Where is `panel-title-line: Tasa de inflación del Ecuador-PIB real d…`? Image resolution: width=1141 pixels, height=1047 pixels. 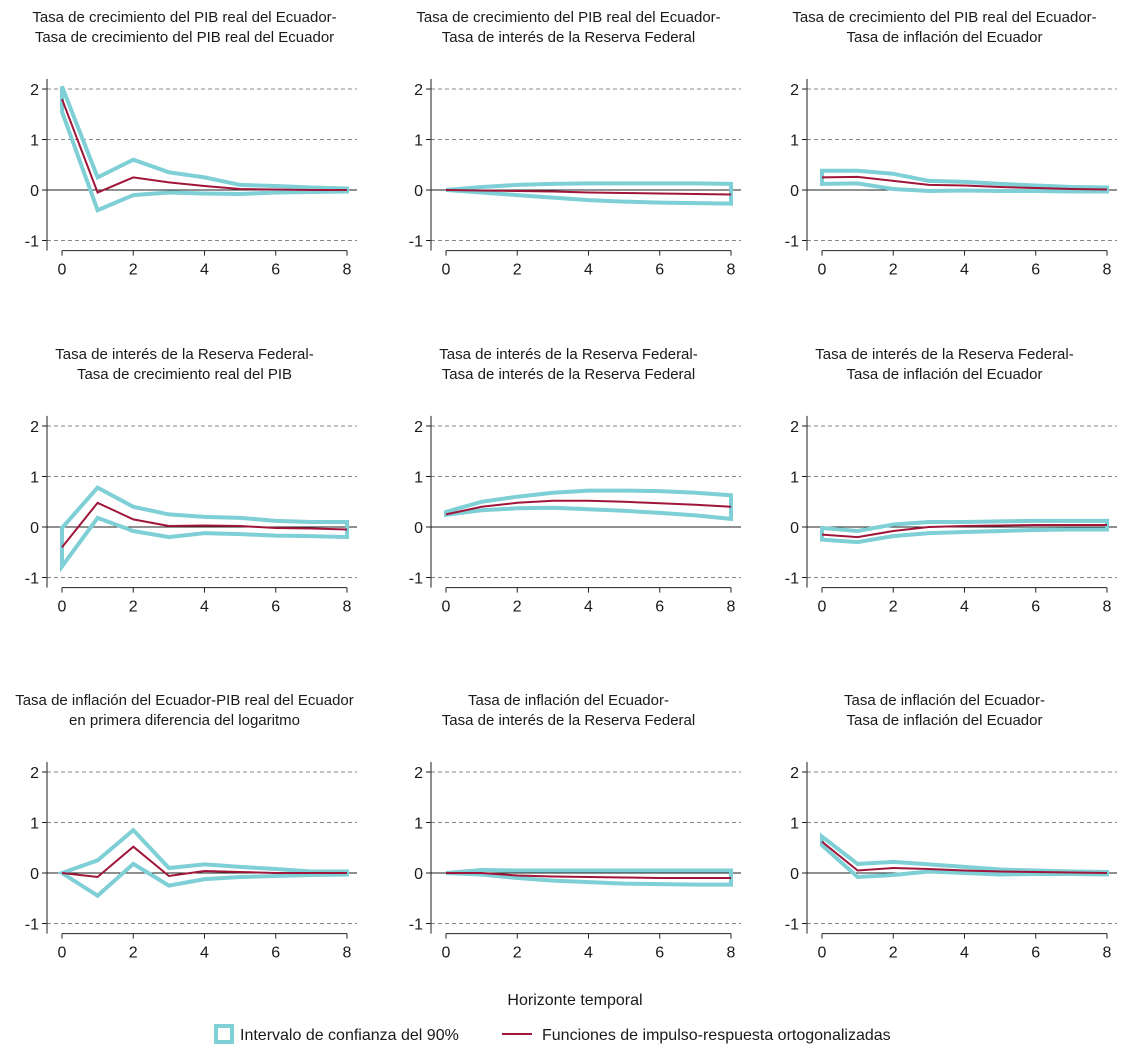
panel-title-line: Tasa de inflación del Ecuador-PIB real d… is located at coordinates (184, 700).